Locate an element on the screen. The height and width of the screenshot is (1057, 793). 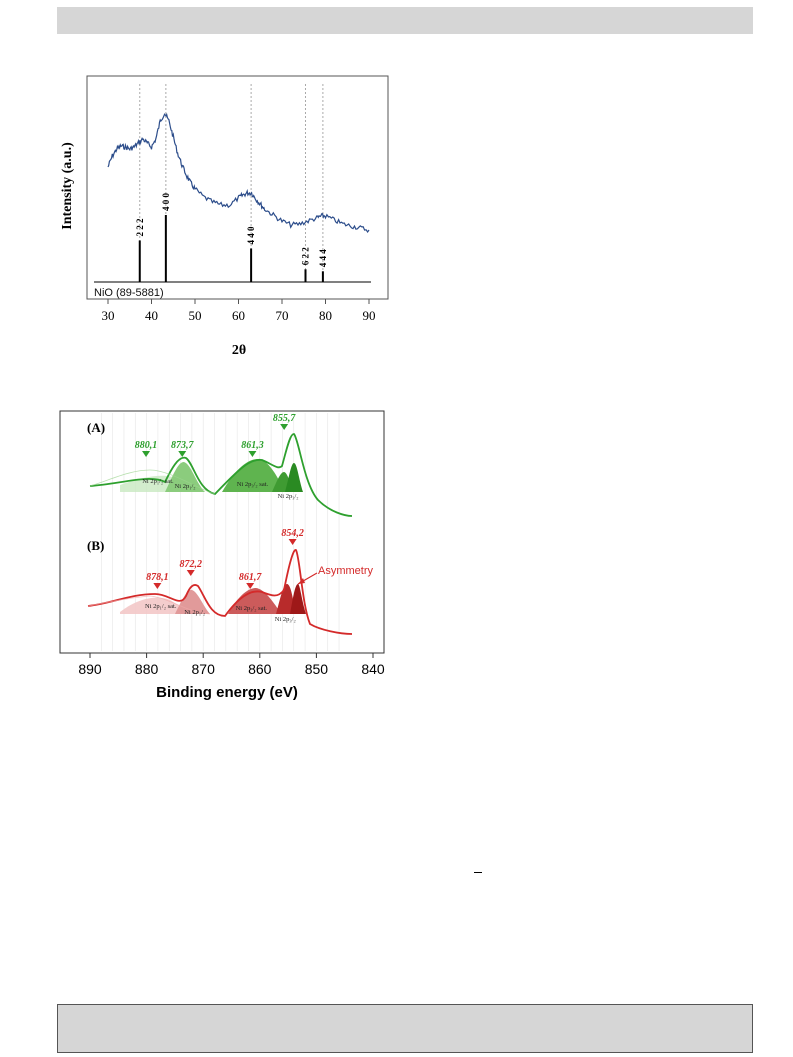
xps-panel-a is located at coordinates (221, 475).